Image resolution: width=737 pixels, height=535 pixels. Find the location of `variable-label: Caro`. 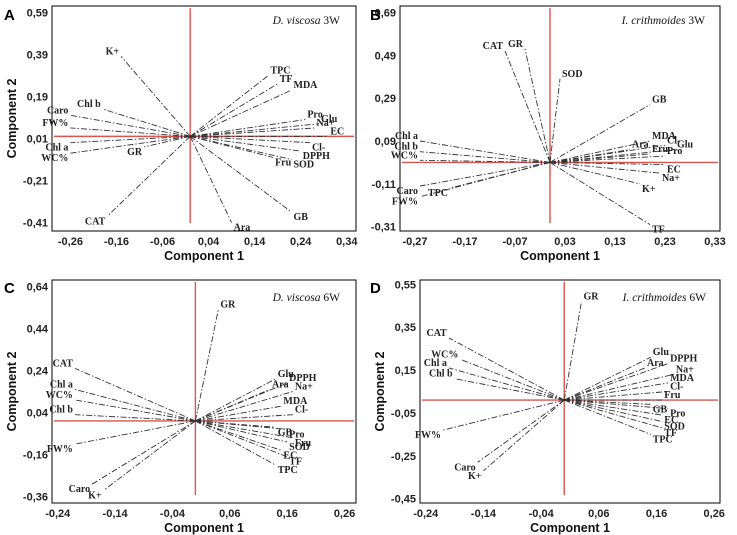

variable-label: Caro is located at coordinates (79, 489).